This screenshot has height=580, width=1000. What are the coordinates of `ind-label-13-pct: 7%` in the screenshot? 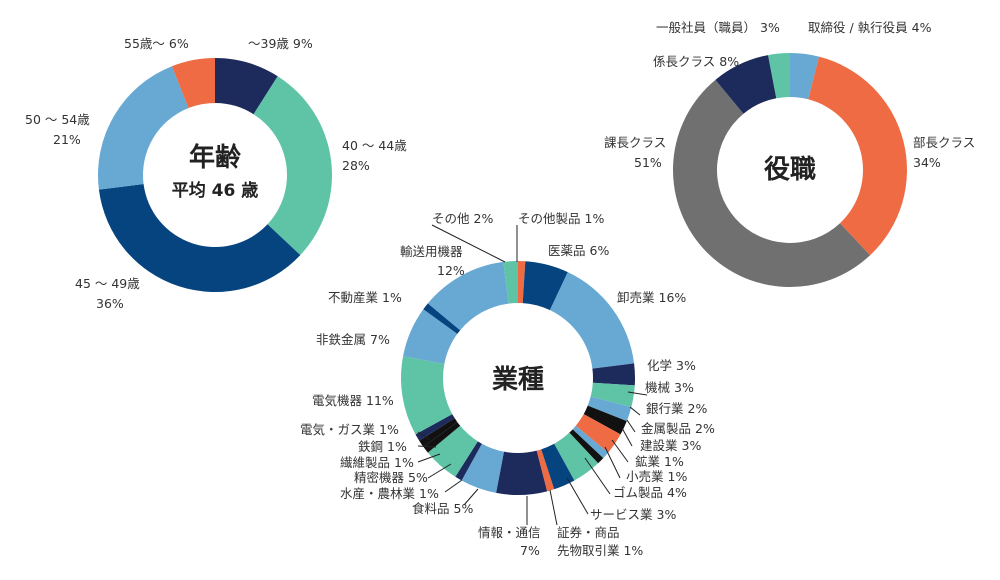 It's located at (530, 550).